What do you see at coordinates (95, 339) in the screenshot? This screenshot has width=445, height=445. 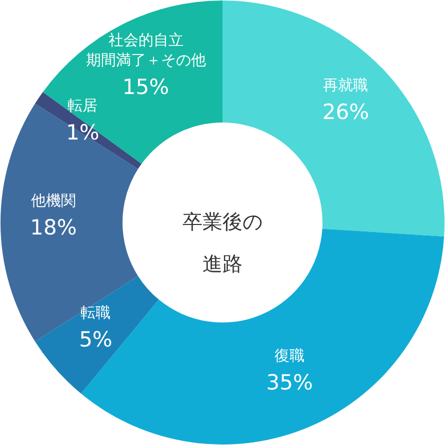 I see `data-label: 5%` at bounding box center [95, 339].